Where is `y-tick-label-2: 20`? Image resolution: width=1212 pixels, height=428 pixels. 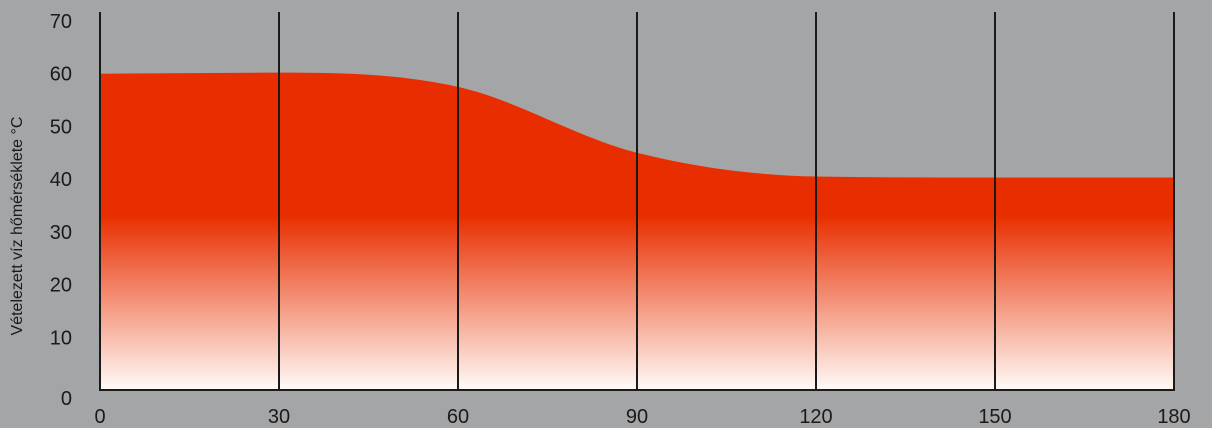 y-tick-label-2: 20 is located at coordinates (61, 286).